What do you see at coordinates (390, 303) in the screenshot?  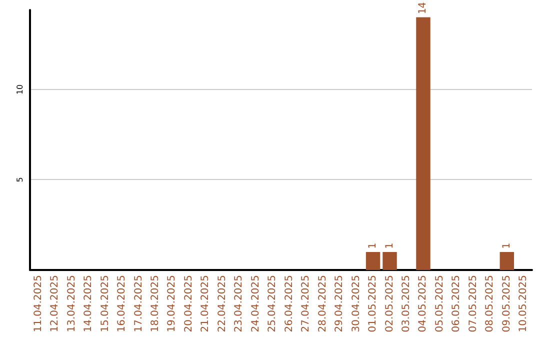 I see `x-tick-label: 02.05.2025` at bounding box center [390, 303].